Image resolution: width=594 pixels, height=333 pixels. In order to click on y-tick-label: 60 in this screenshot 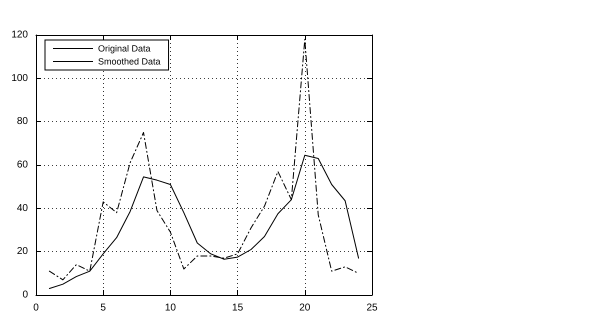, I will do `click(22, 165)`.